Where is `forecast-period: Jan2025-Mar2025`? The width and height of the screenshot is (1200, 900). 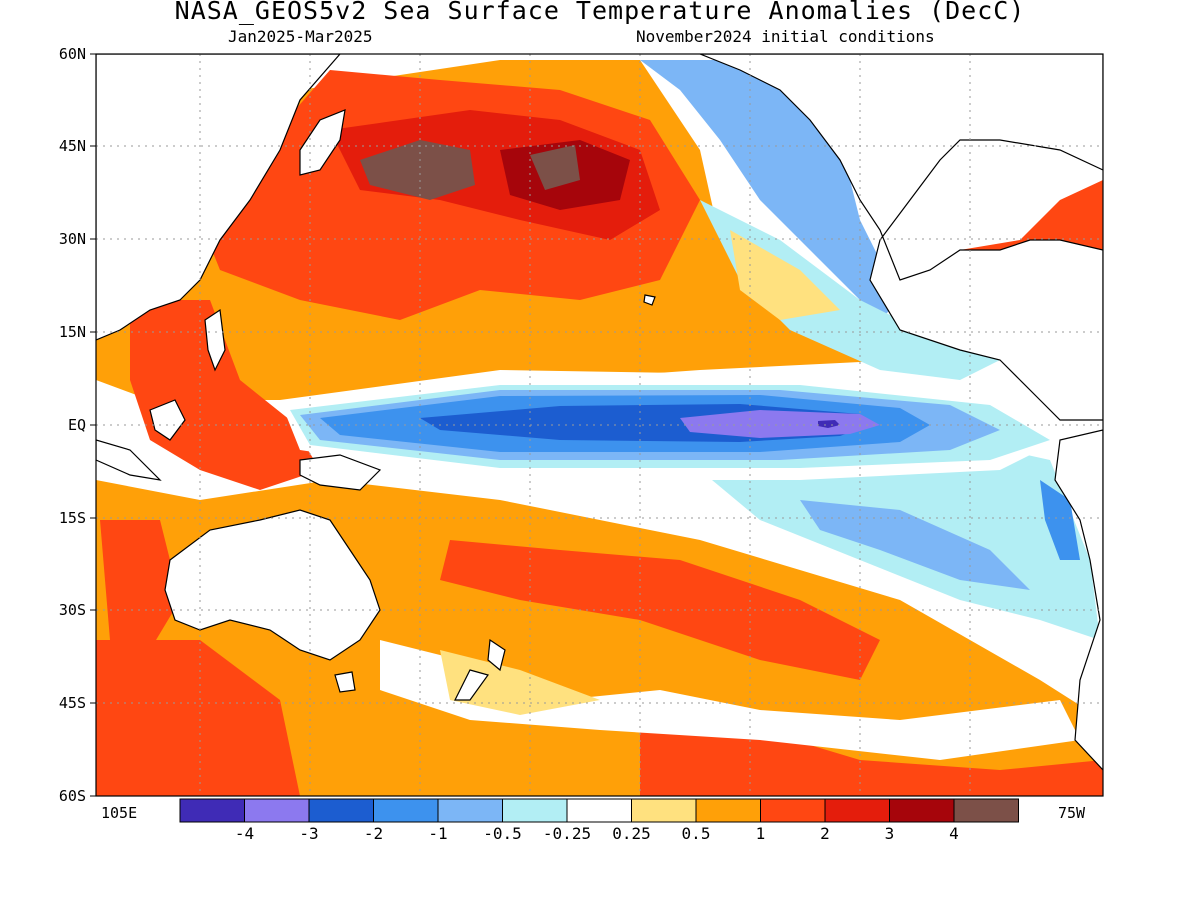
forecast-period: Jan2025-Mar2025 is located at coordinates (300, 36).